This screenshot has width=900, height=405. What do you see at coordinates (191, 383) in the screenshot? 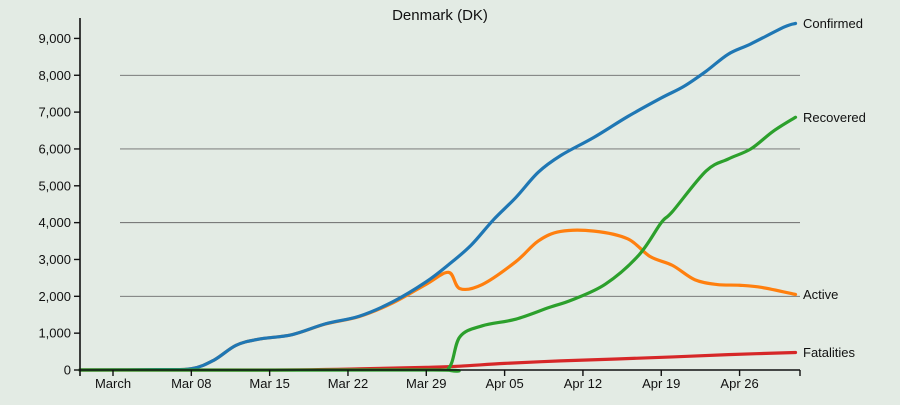
I see `x-tick-label: Mar 08` at bounding box center [191, 383].